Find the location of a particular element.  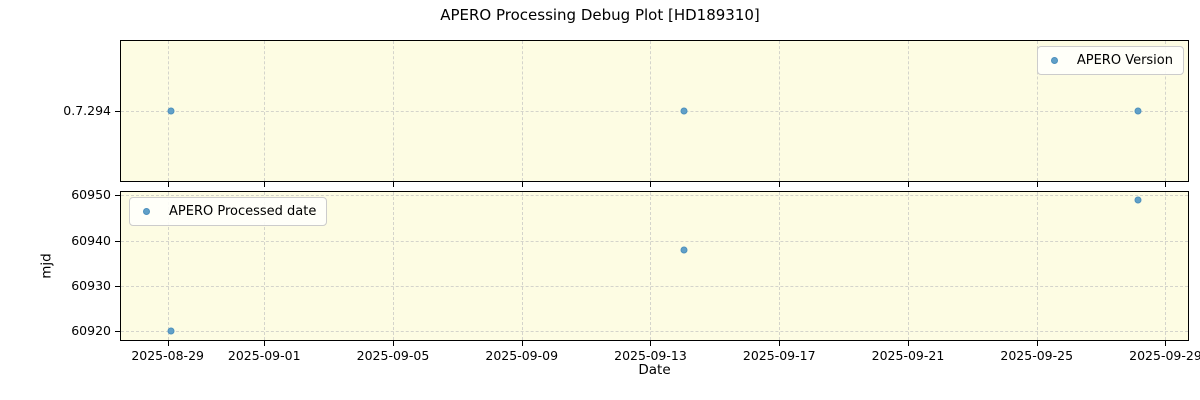

y-tick-label: 60950 is located at coordinates (91, 195).